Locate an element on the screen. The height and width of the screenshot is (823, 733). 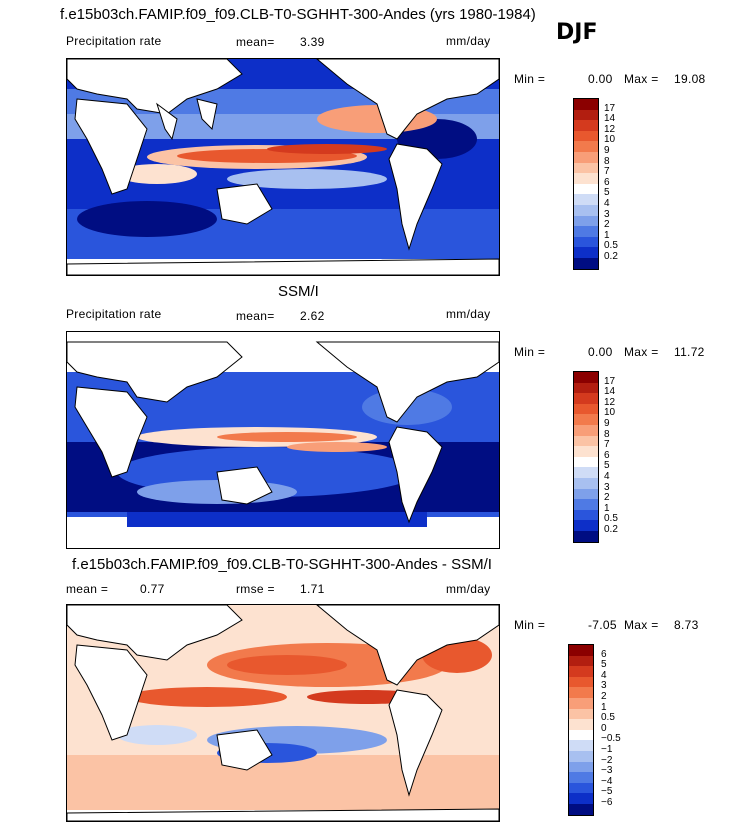
panel1-mean-value: 3.39 is located at coordinates (312, 42).